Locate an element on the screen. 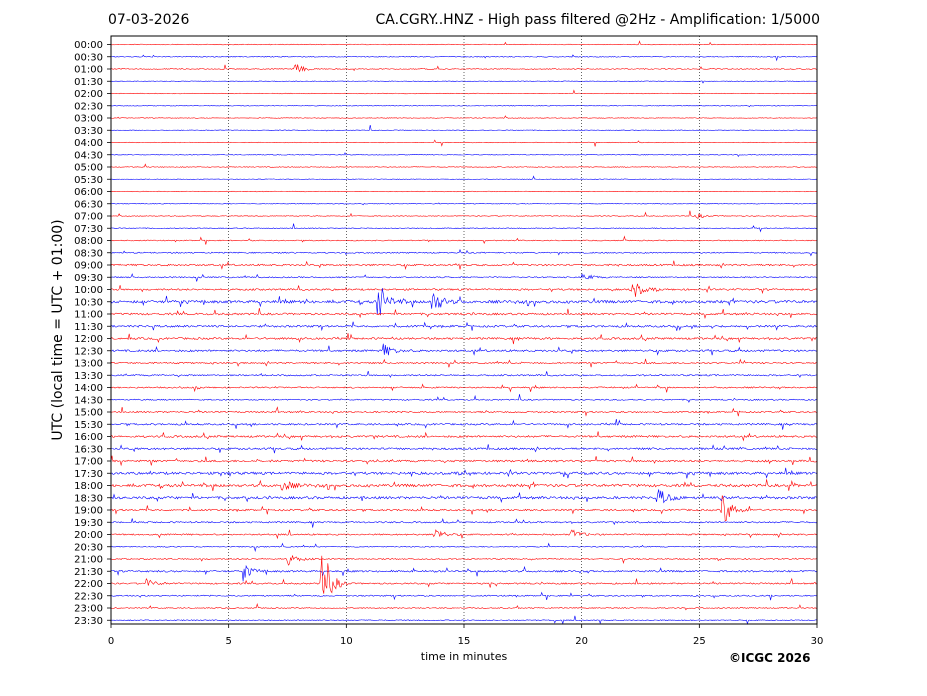  row-label: 00:30 is located at coordinates (88, 57).